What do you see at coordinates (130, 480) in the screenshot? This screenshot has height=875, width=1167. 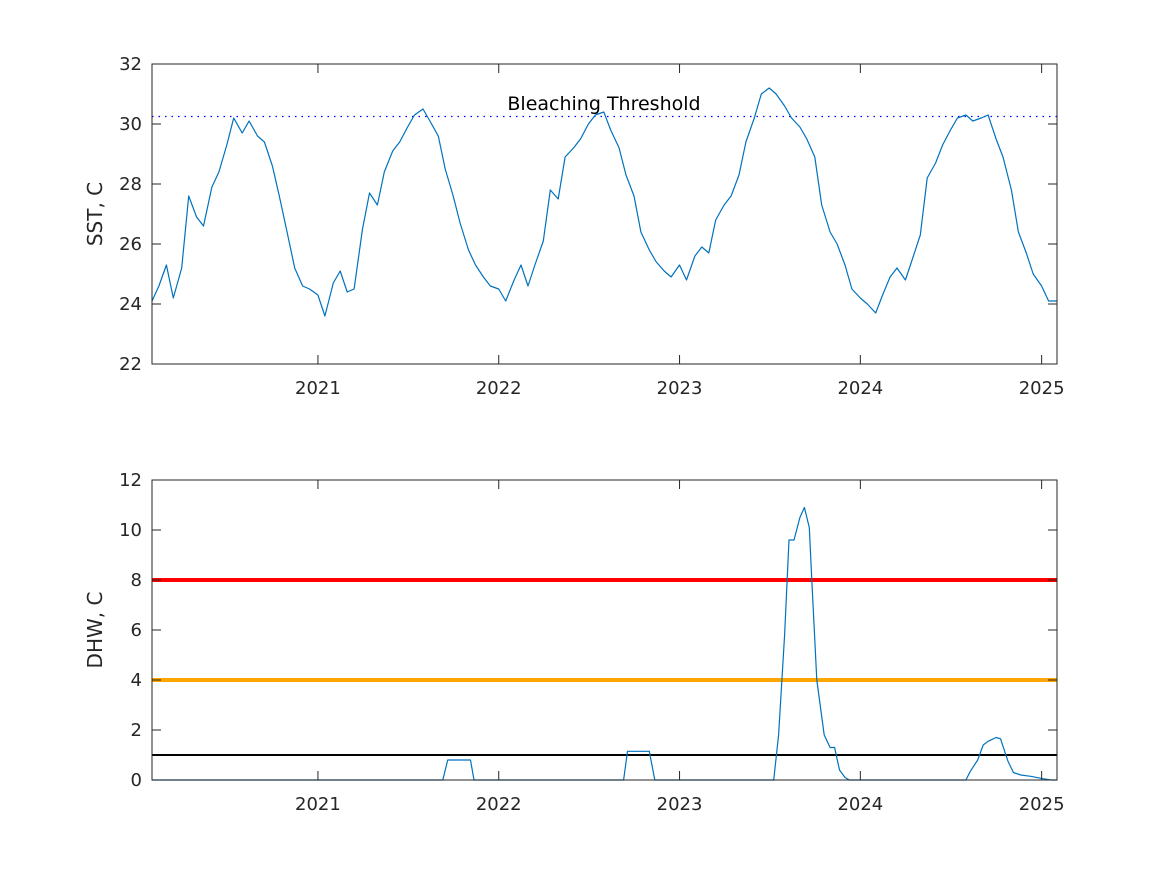 I see `dhw-y-tick-label: 12` at bounding box center [130, 480].